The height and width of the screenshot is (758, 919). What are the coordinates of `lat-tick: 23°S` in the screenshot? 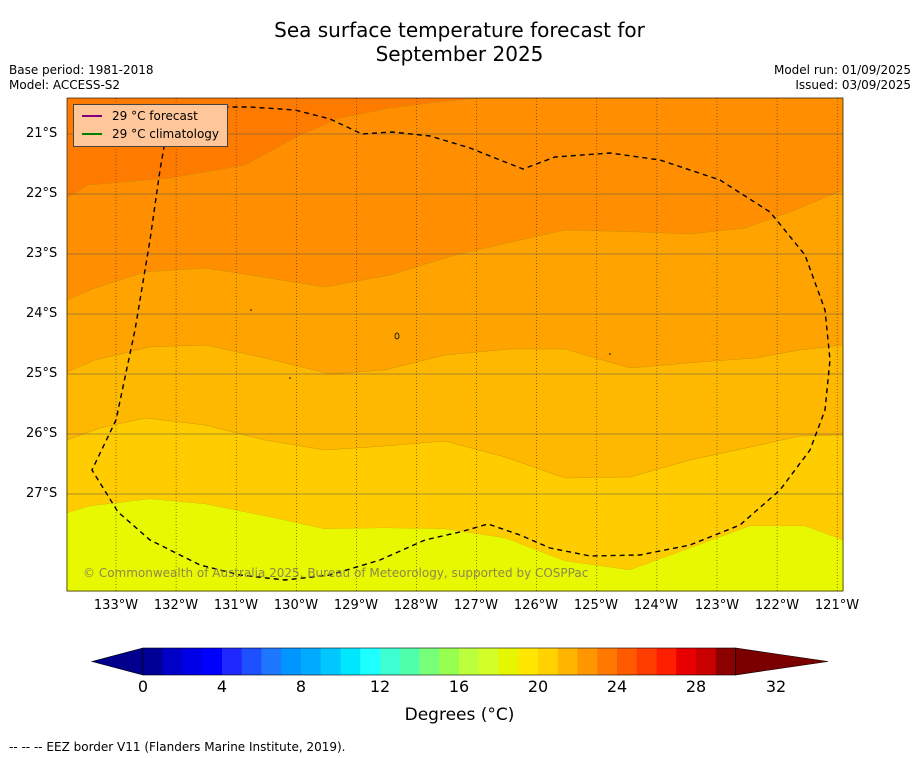 It's located at (42, 253).